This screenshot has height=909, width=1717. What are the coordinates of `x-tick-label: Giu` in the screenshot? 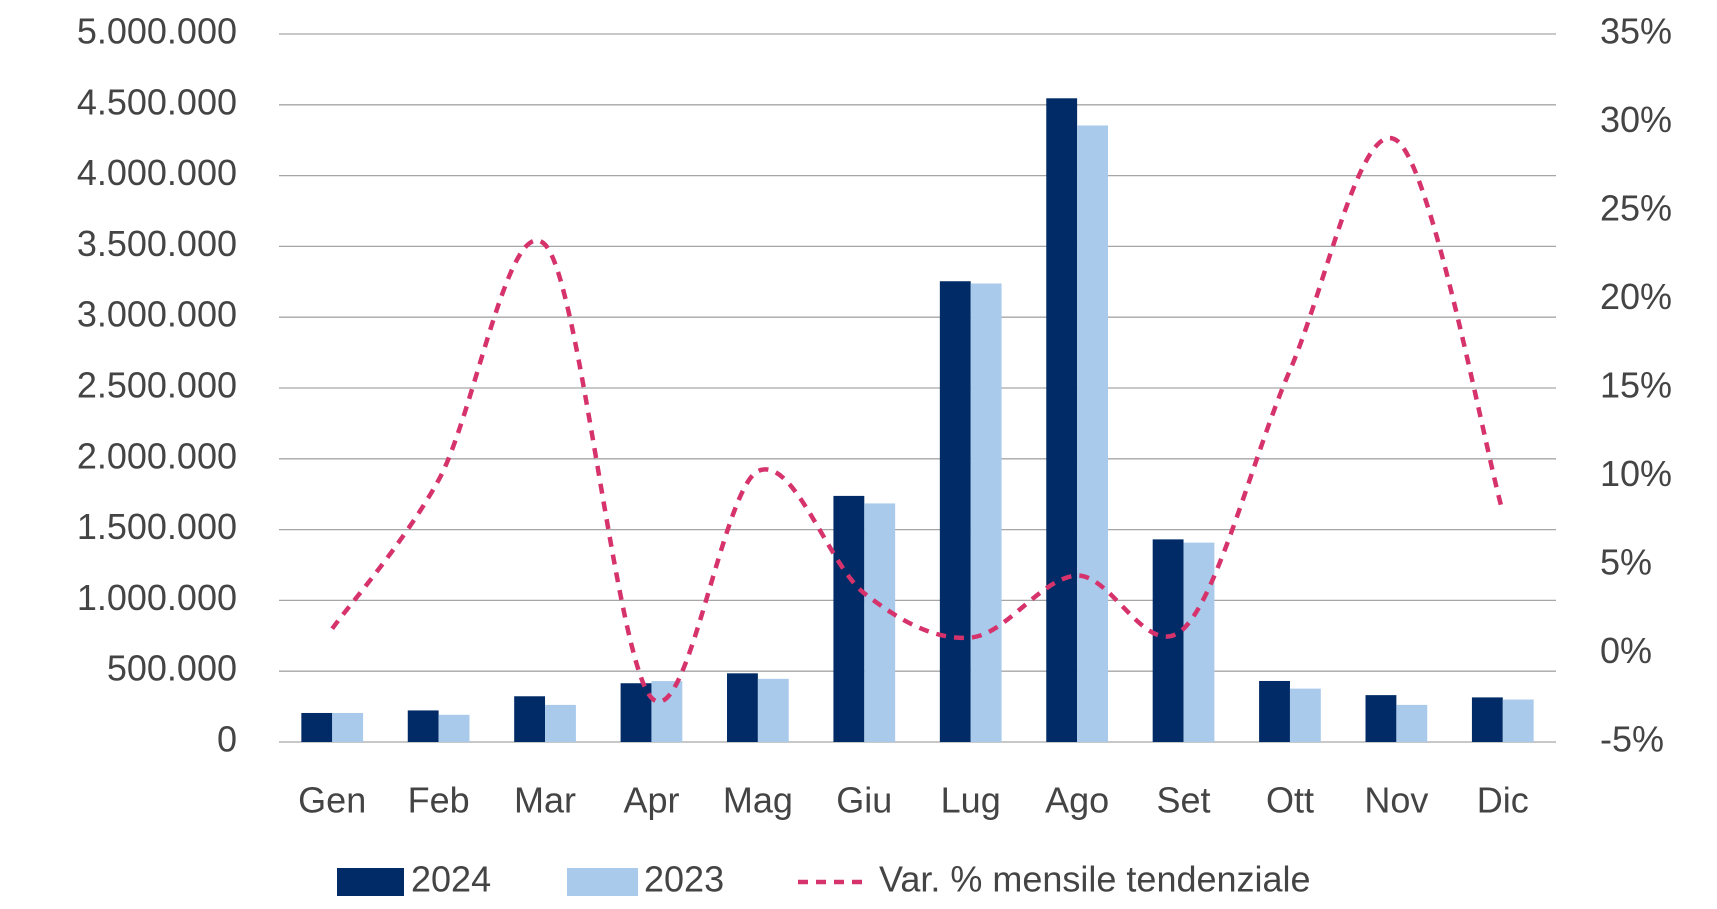 It's located at (864, 800).